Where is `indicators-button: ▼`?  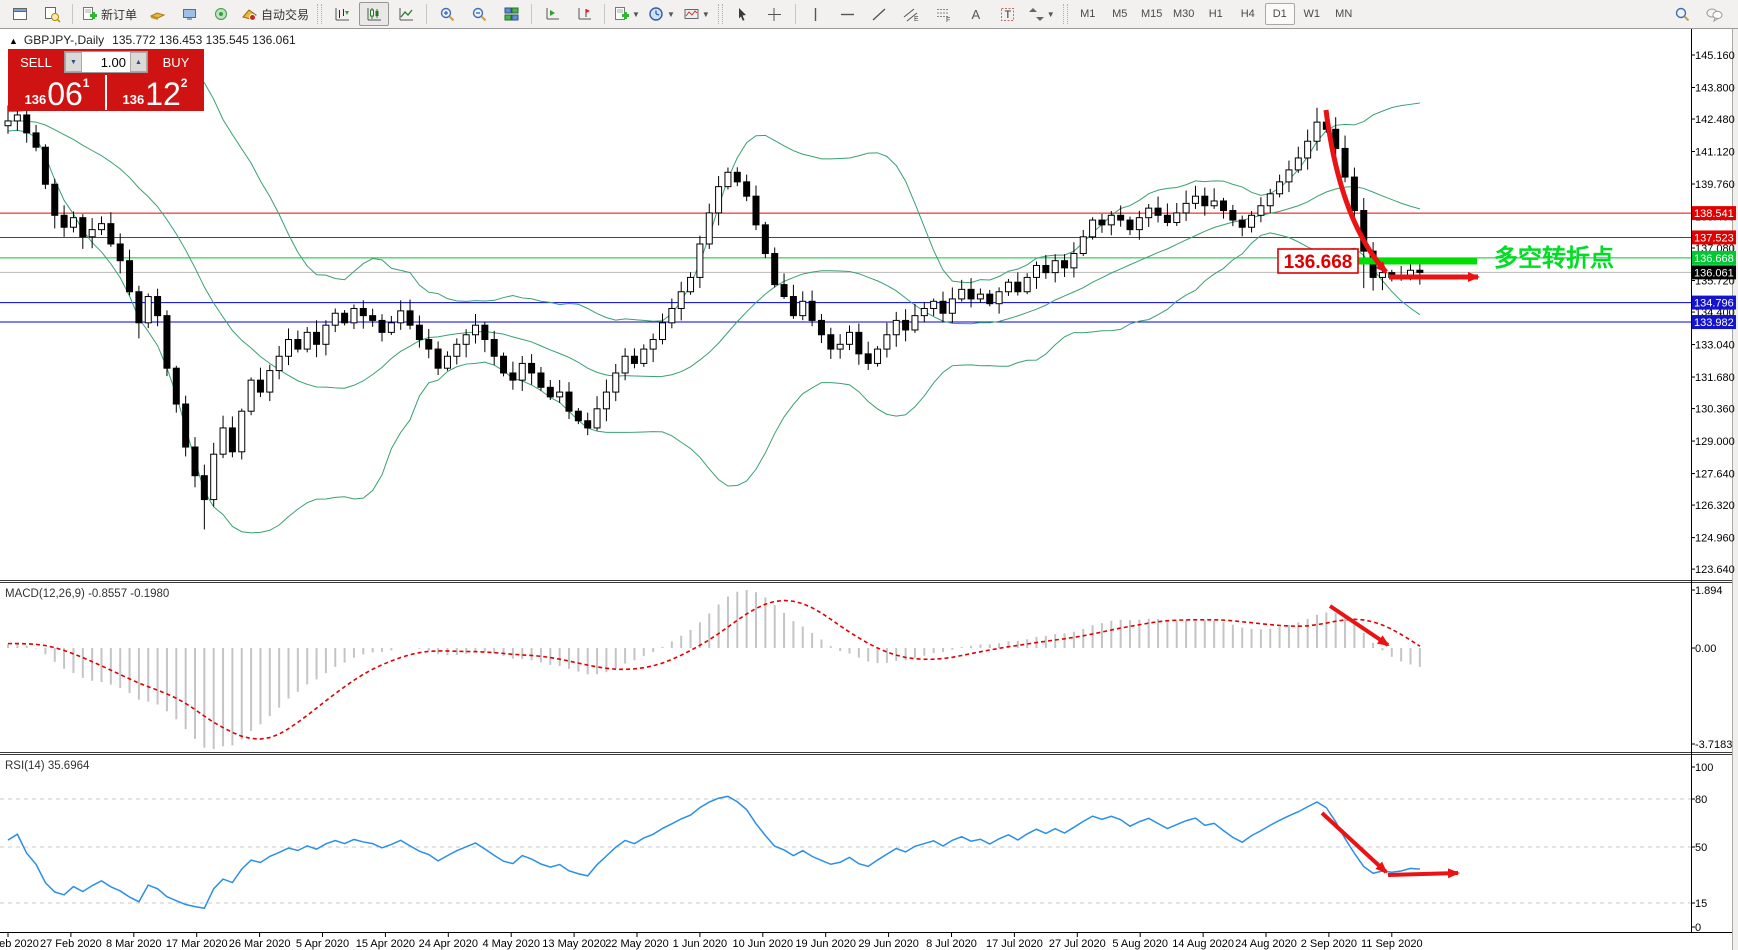
indicators-button: ▼ is located at coordinates (626, 14).